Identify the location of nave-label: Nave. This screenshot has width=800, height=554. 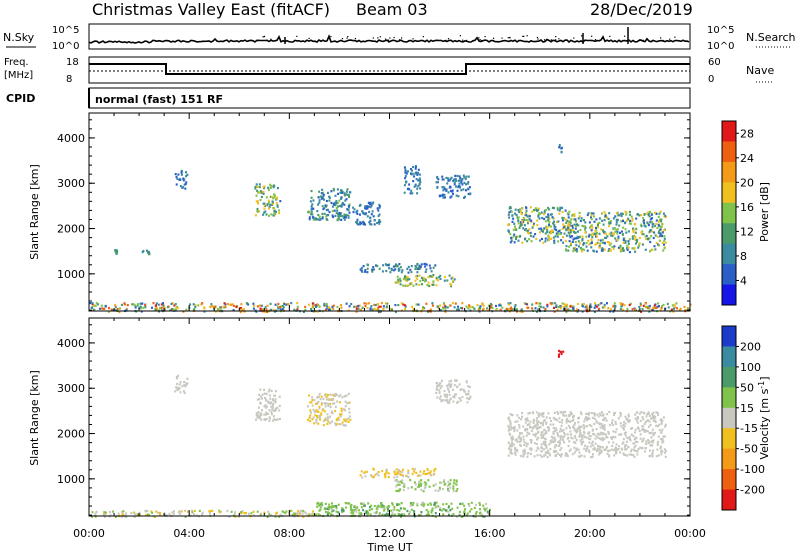
(760, 70).